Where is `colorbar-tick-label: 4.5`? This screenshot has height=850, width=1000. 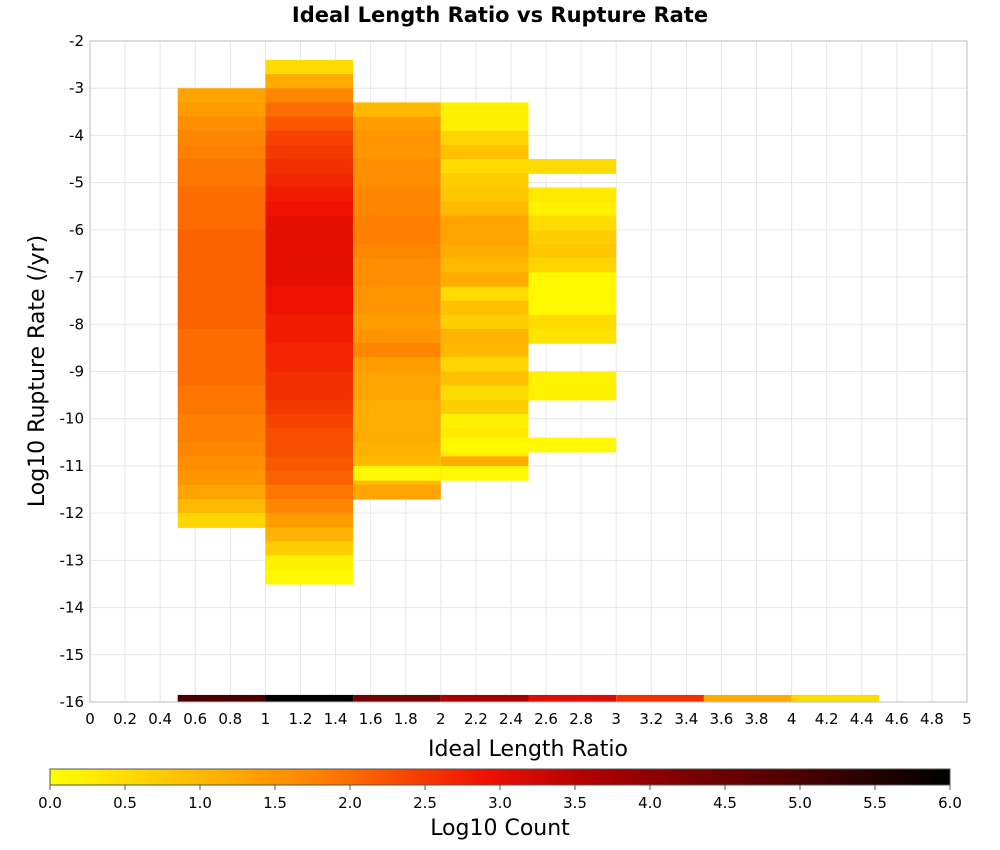
colorbar-tick-label: 4.5 is located at coordinates (725, 803).